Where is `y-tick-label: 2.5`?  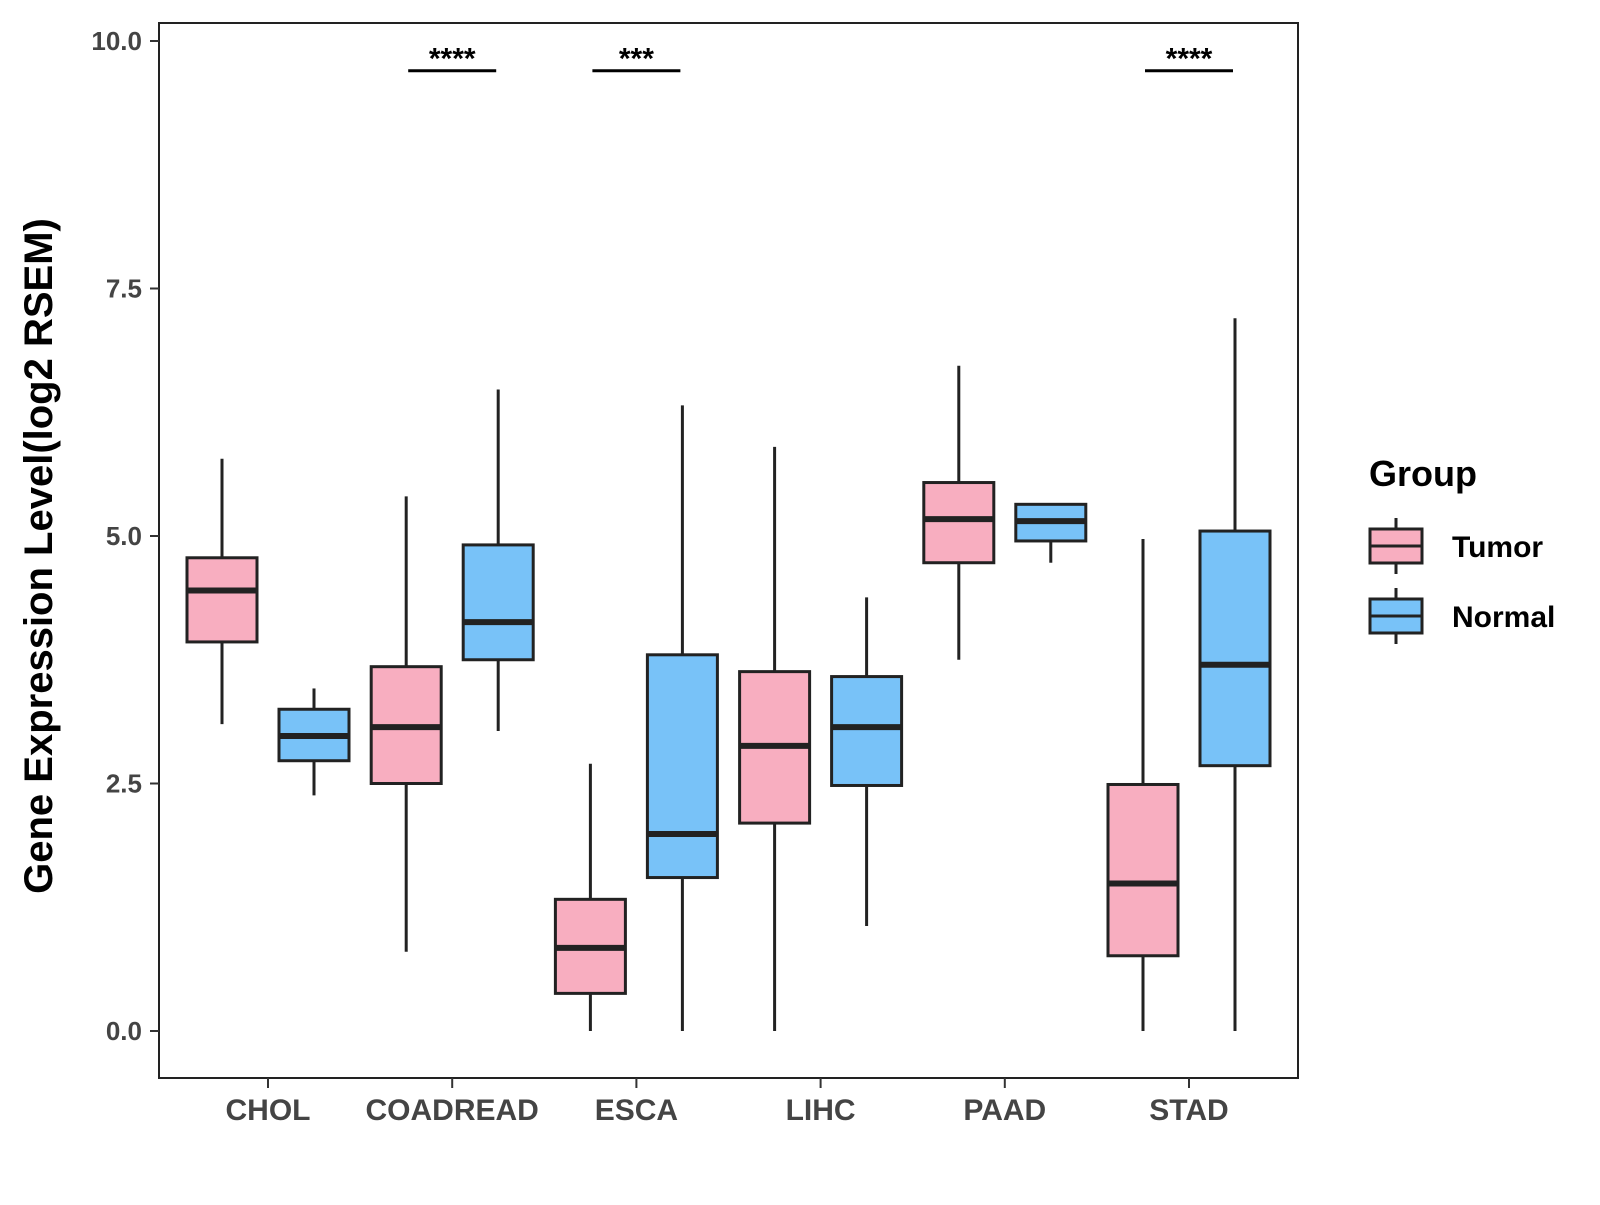 y-tick-label: 2.5 is located at coordinates (124, 784).